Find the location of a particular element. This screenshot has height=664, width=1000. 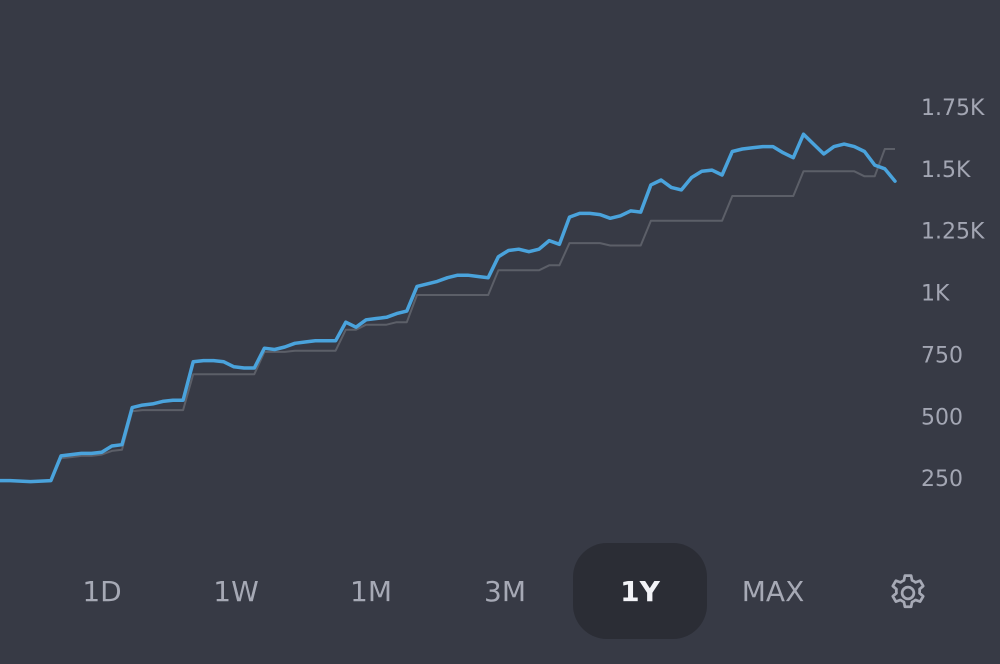

range-button-1m: 1M is located at coordinates (371, 591).